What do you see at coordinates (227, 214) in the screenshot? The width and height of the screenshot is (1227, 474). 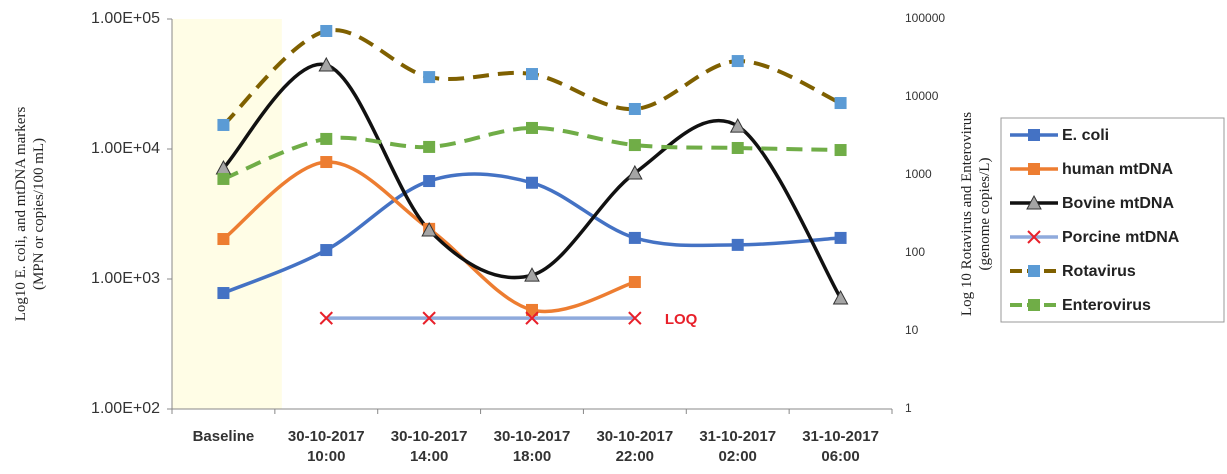 I see `baseline-shade` at bounding box center [227, 214].